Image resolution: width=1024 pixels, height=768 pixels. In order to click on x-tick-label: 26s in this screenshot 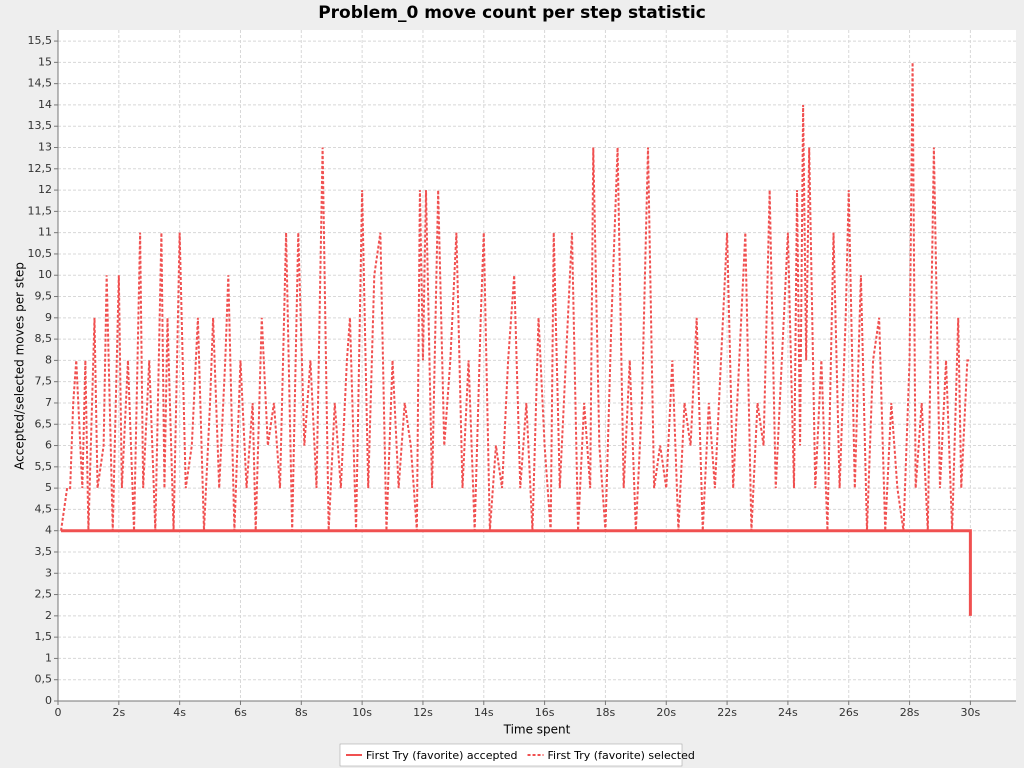, I will do `click(849, 712)`.